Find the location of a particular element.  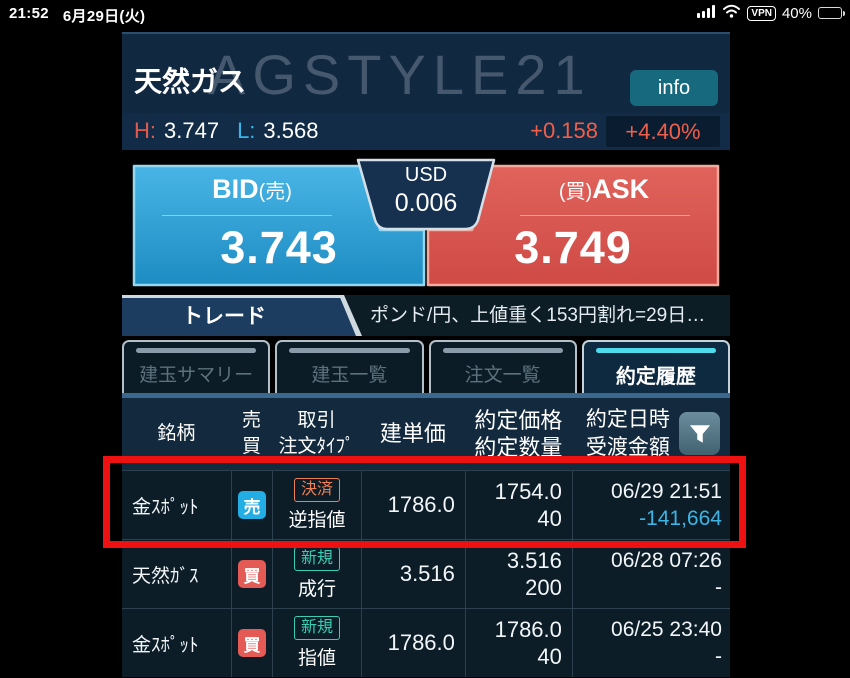

exec-price-qty: 1754.0 40 is located at coordinates (518, 505).